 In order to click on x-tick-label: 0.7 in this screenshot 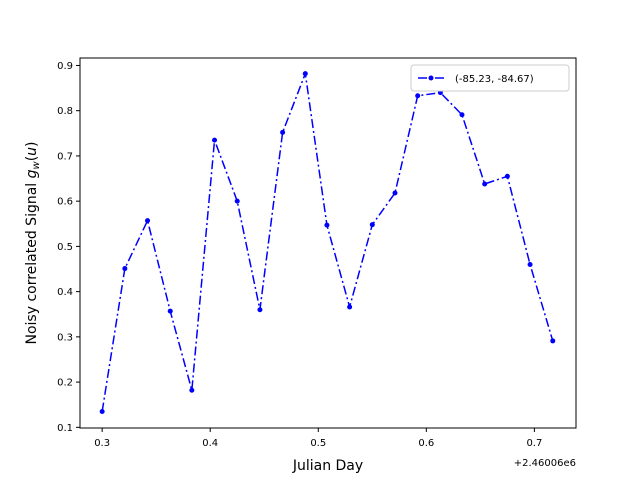, I will do `click(534, 443)`.